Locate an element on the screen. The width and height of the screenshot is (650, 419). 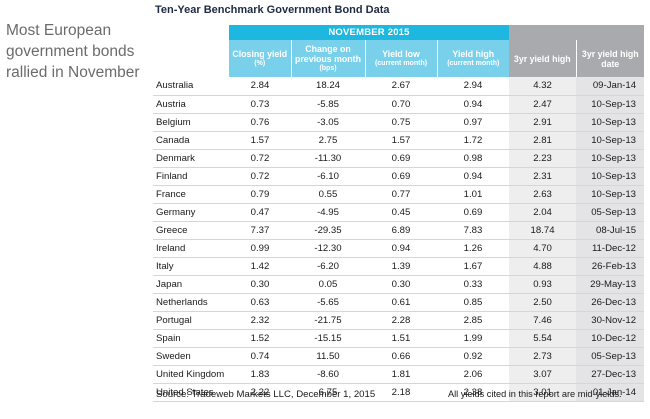
cell-yield-high: 0.97 is located at coordinates (473, 122).